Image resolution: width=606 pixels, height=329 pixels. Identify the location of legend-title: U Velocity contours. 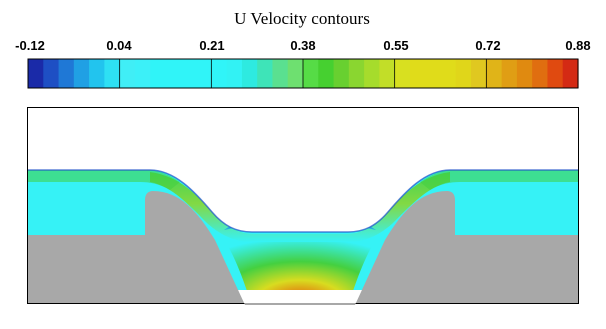
(302, 18).